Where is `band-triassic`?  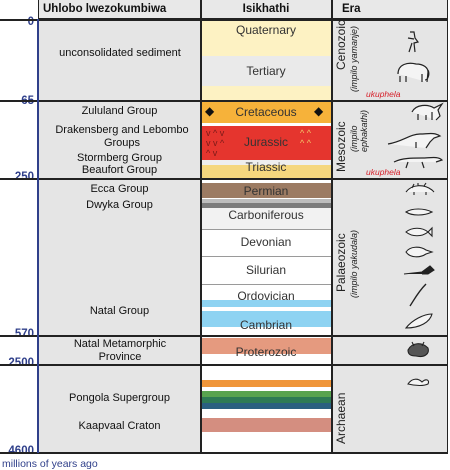
band-triassic is located at coordinates (266, 171).